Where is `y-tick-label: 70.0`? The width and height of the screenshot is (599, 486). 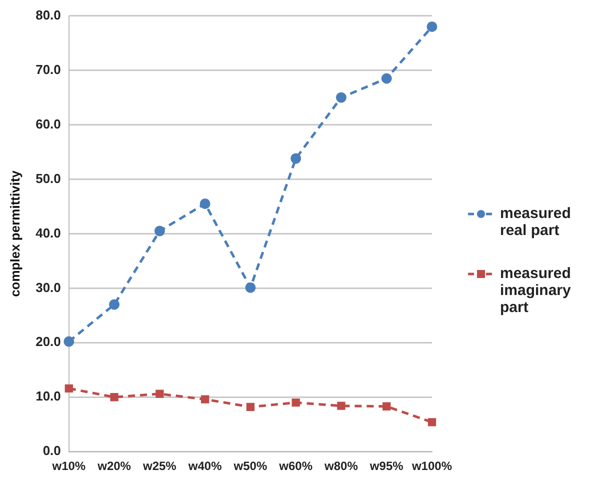 y-tick-label: 70.0 is located at coordinates (48, 69).